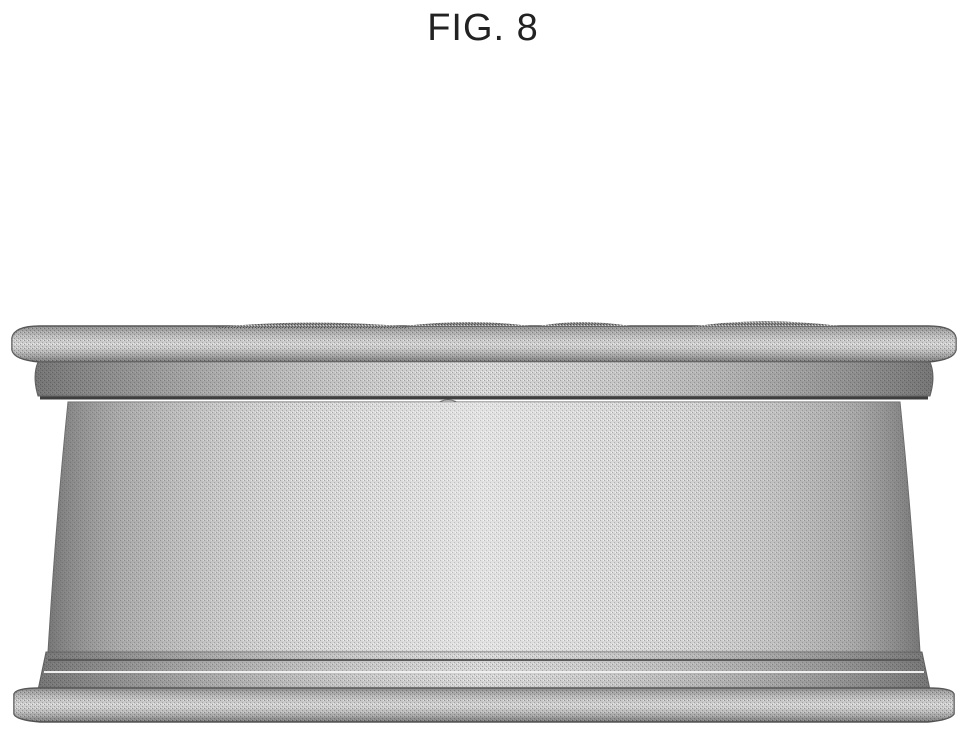 Image resolution: width=966 pixels, height=734 pixels. Describe the element at coordinates (484, 671) in the screenshot. I see `bottom-bead-seat` at that location.